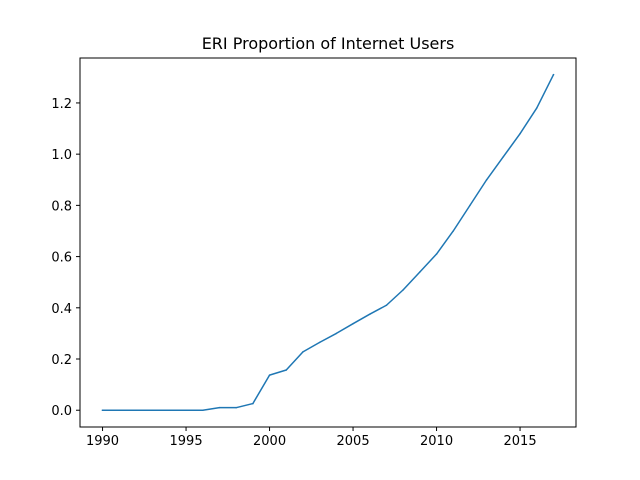  Describe the element at coordinates (186, 441) in the screenshot. I see `x-tick-label: 1995` at that location.